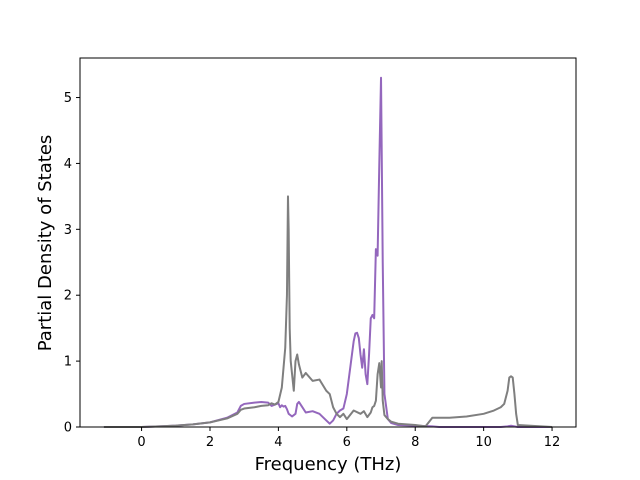  What do you see at coordinates (347, 442) in the screenshot?
I see `x-tick-label: 6` at bounding box center [347, 442].